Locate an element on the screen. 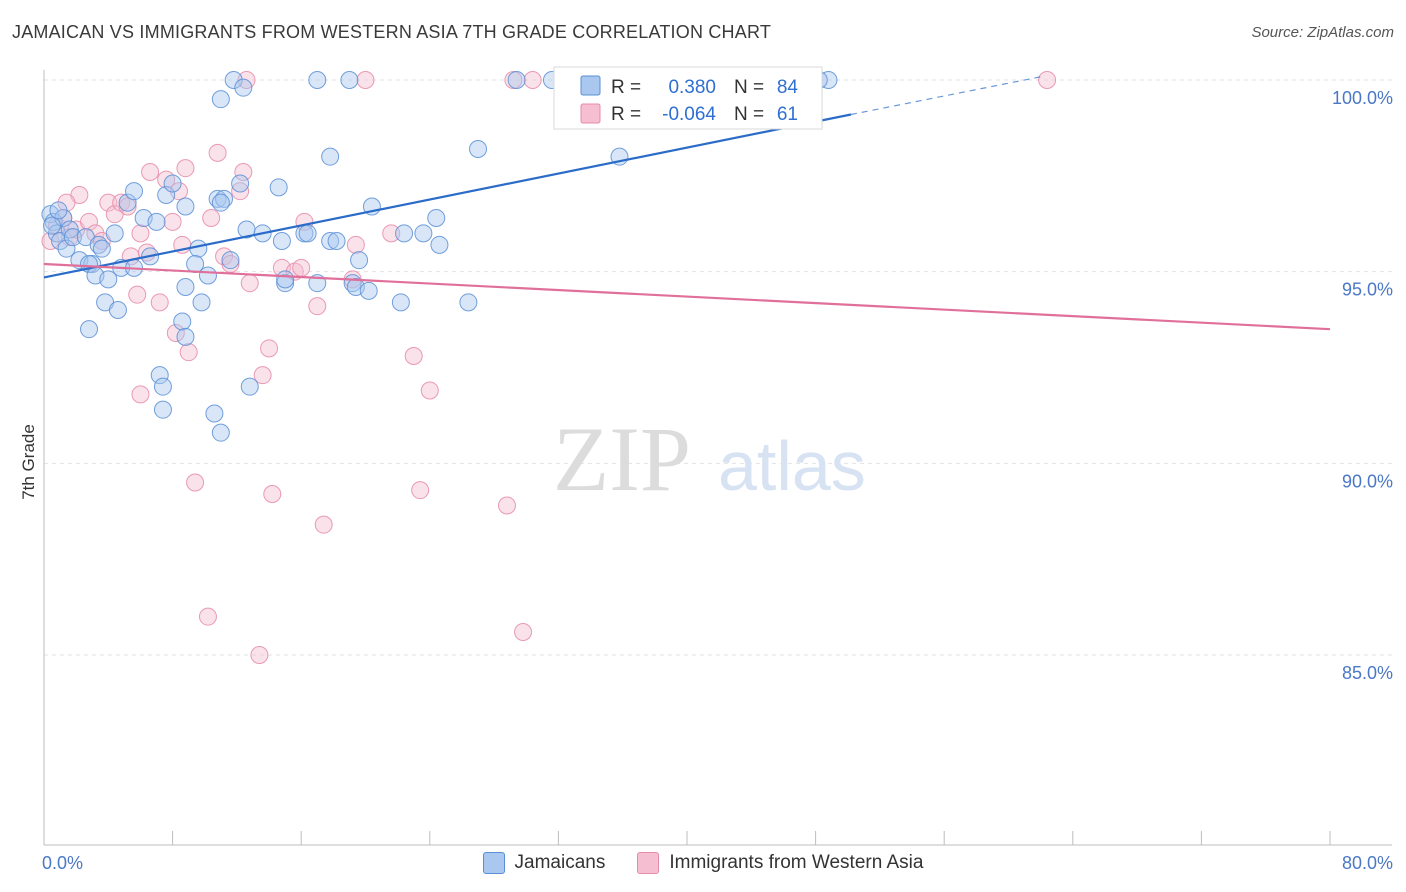  legend-n-label-2: N = is located at coordinates (749, 114).